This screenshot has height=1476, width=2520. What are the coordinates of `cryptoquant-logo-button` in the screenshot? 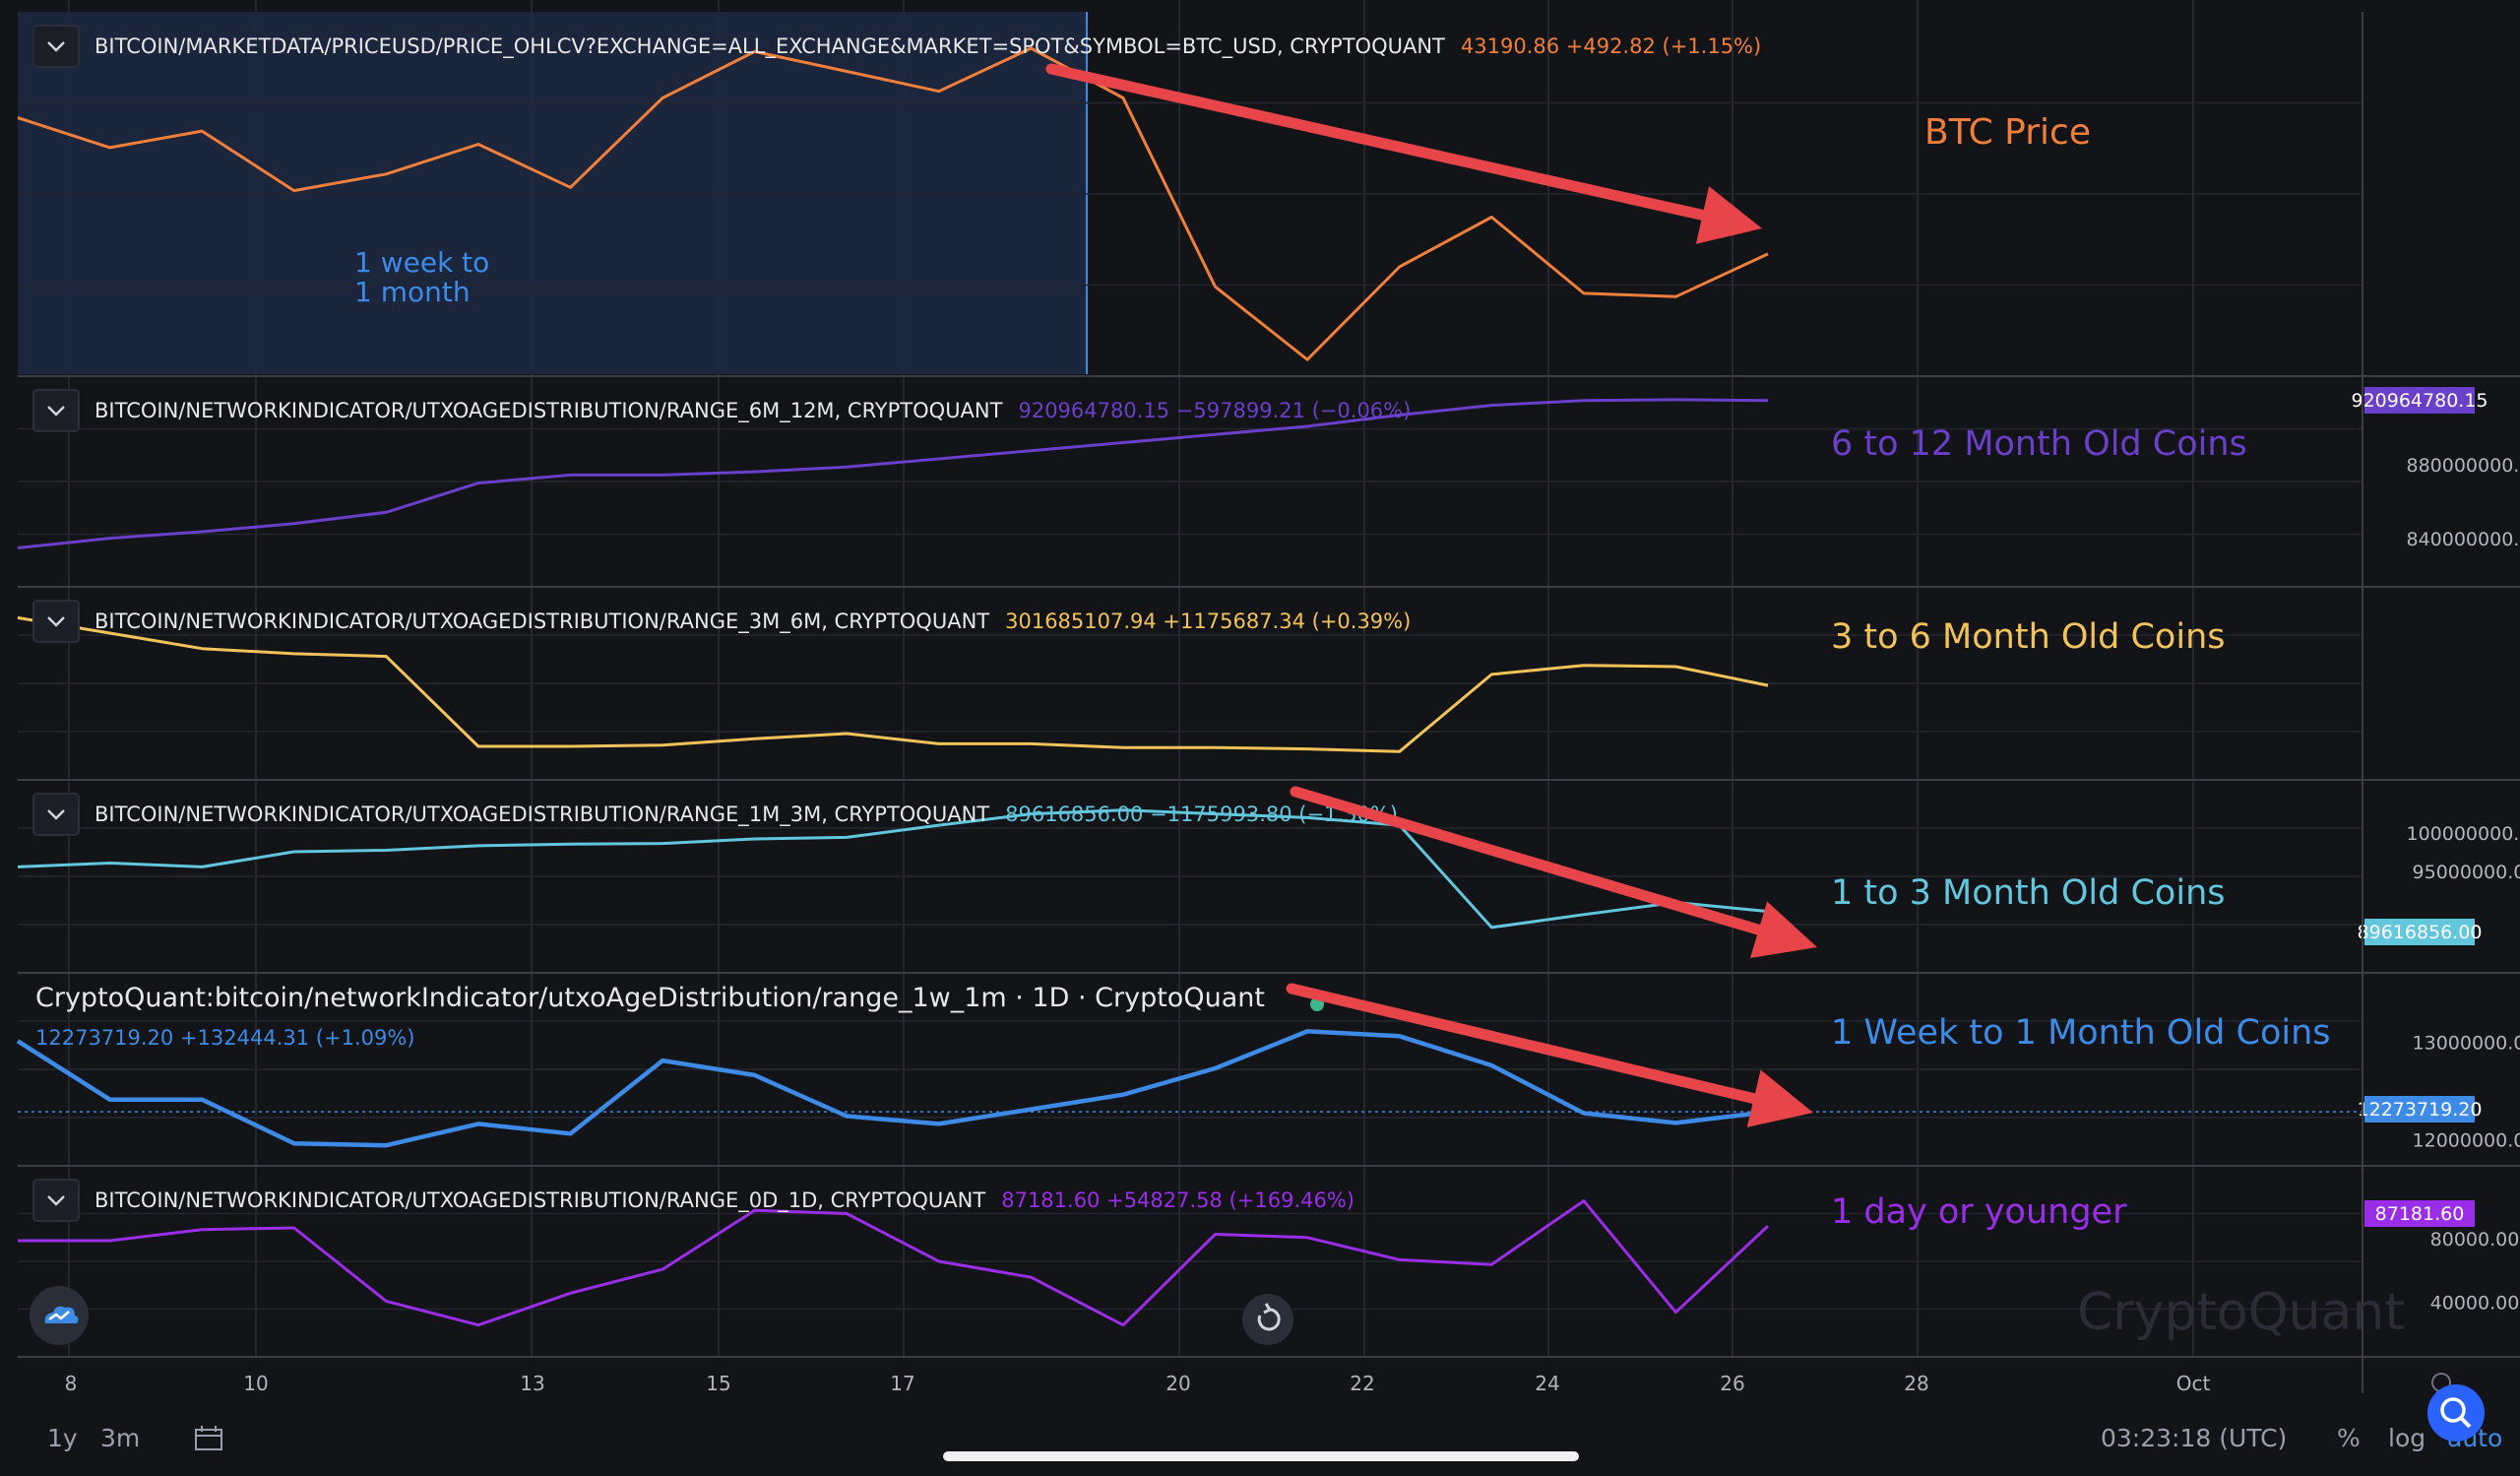 It's located at (59, 1315).